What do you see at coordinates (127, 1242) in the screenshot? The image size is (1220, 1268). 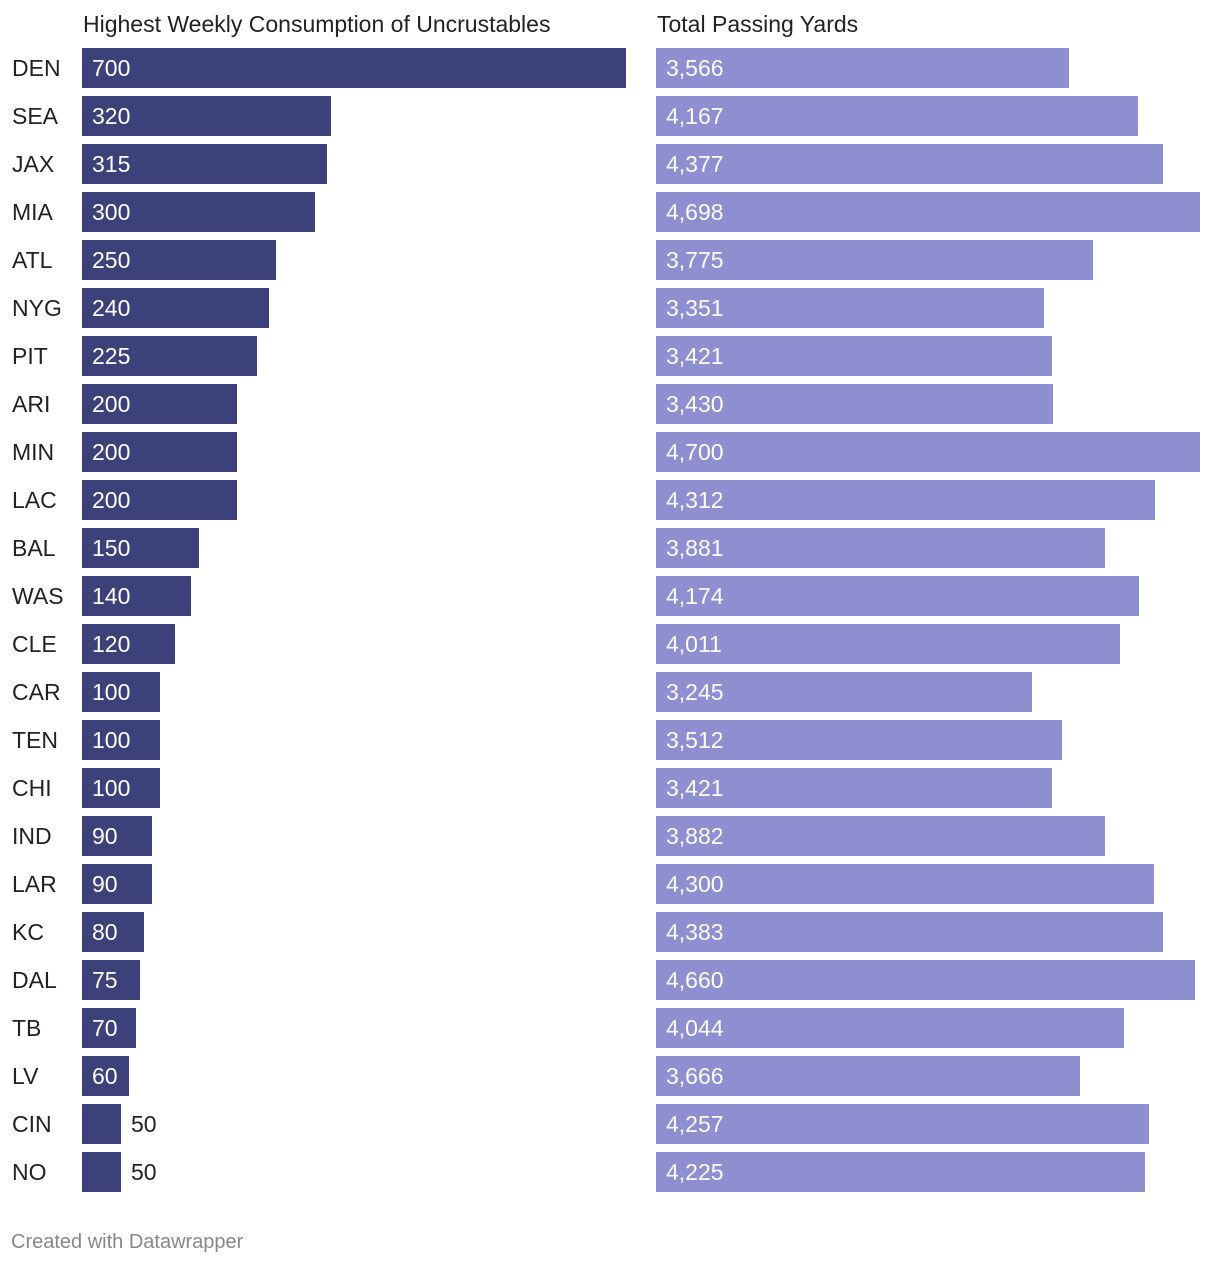 I see `datawrapper-credit: Created with Datawrapper` at bounding box center [127, 1242].